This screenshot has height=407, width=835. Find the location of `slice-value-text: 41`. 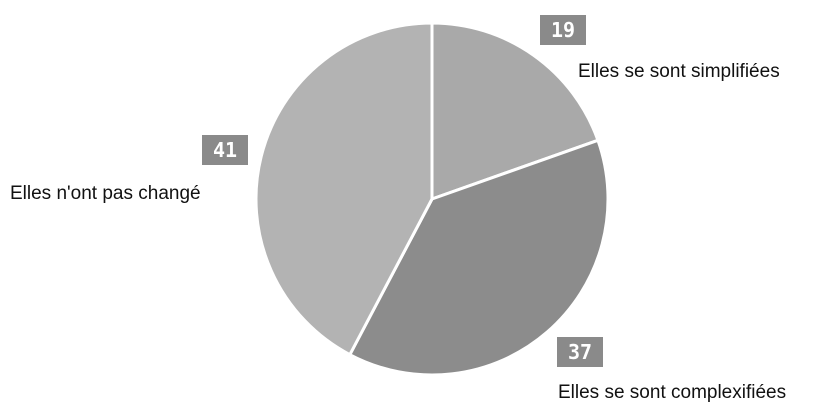

slice-value-text: 41 is located at coordinates (225, 150).